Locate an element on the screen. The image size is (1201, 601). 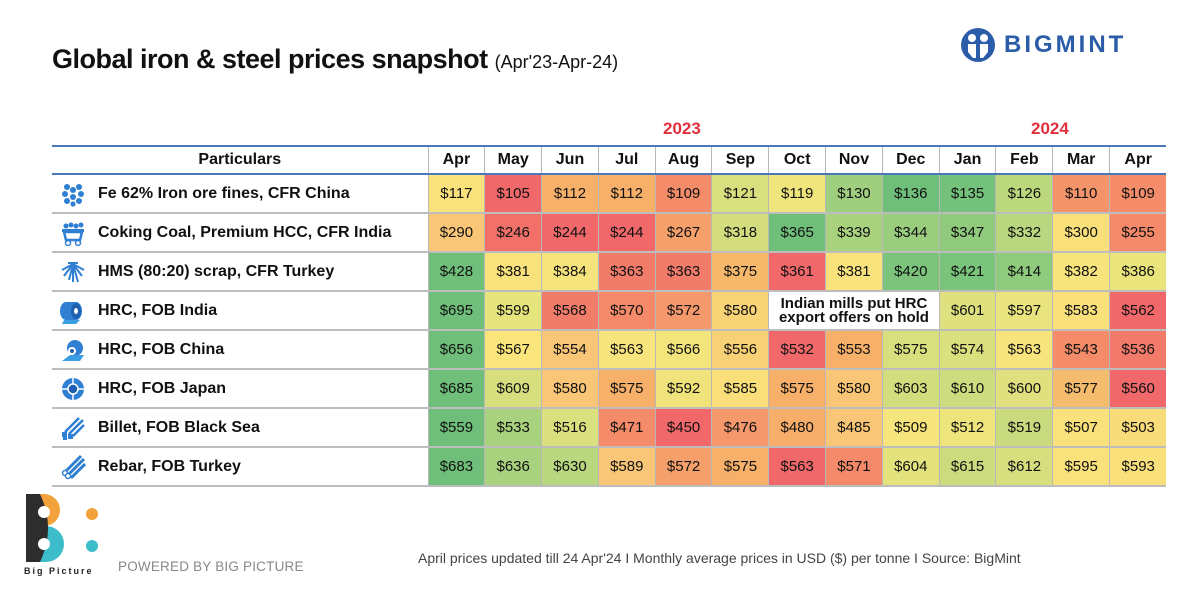
row-label-text: Coking Coal, Premium HCC, CFR India is located at coordinates (245, 232).